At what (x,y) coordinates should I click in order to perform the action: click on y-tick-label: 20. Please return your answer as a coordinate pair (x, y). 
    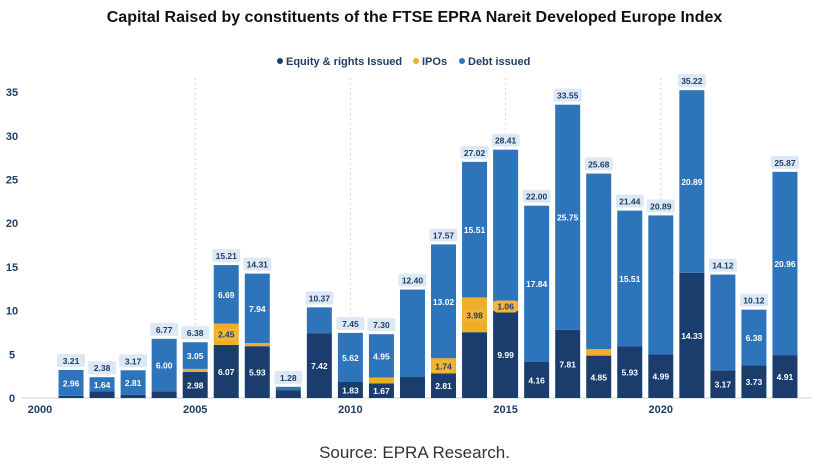
    Looking at the image, I should click on (12, 224).